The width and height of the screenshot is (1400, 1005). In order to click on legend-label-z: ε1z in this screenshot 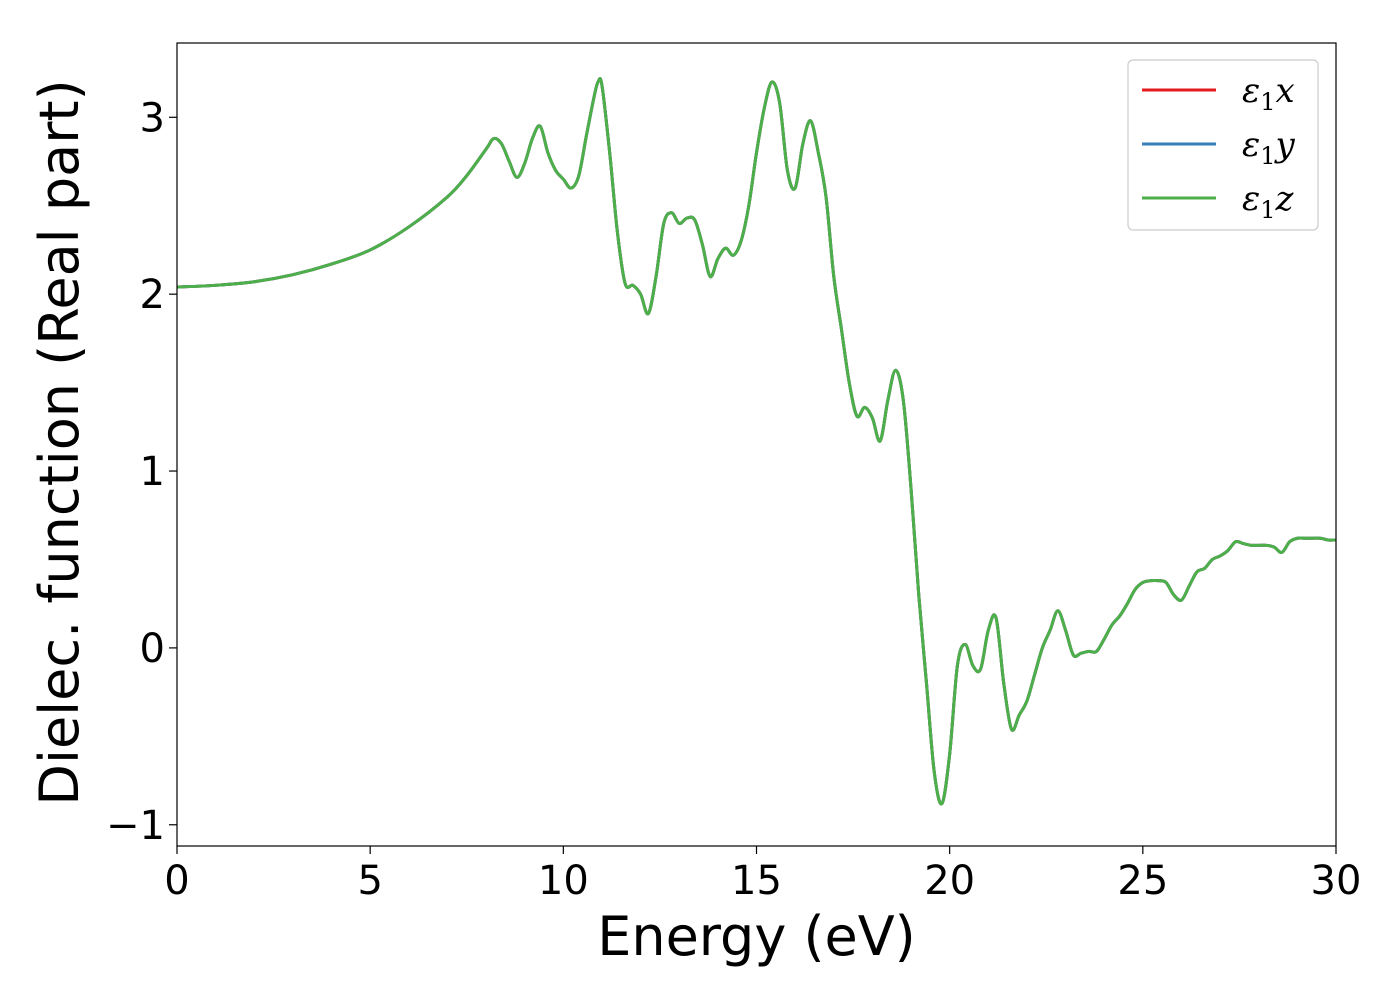, I will do `click(1268, 201)`.